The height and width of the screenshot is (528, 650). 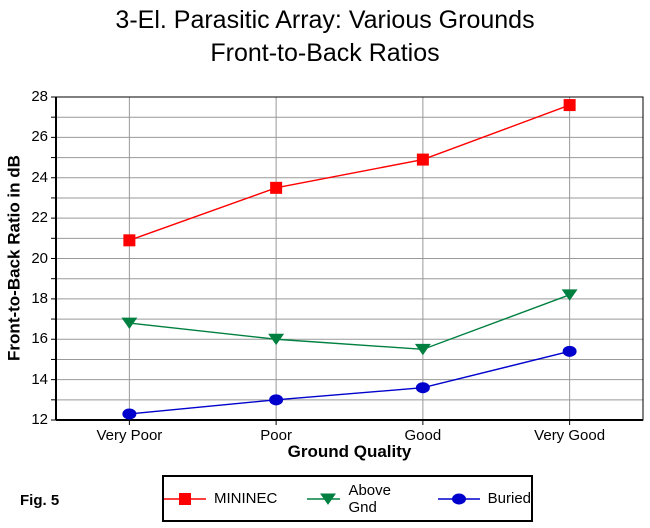 I want to click on legend-item-mininec: MININEC, so click(x=220, y=498).